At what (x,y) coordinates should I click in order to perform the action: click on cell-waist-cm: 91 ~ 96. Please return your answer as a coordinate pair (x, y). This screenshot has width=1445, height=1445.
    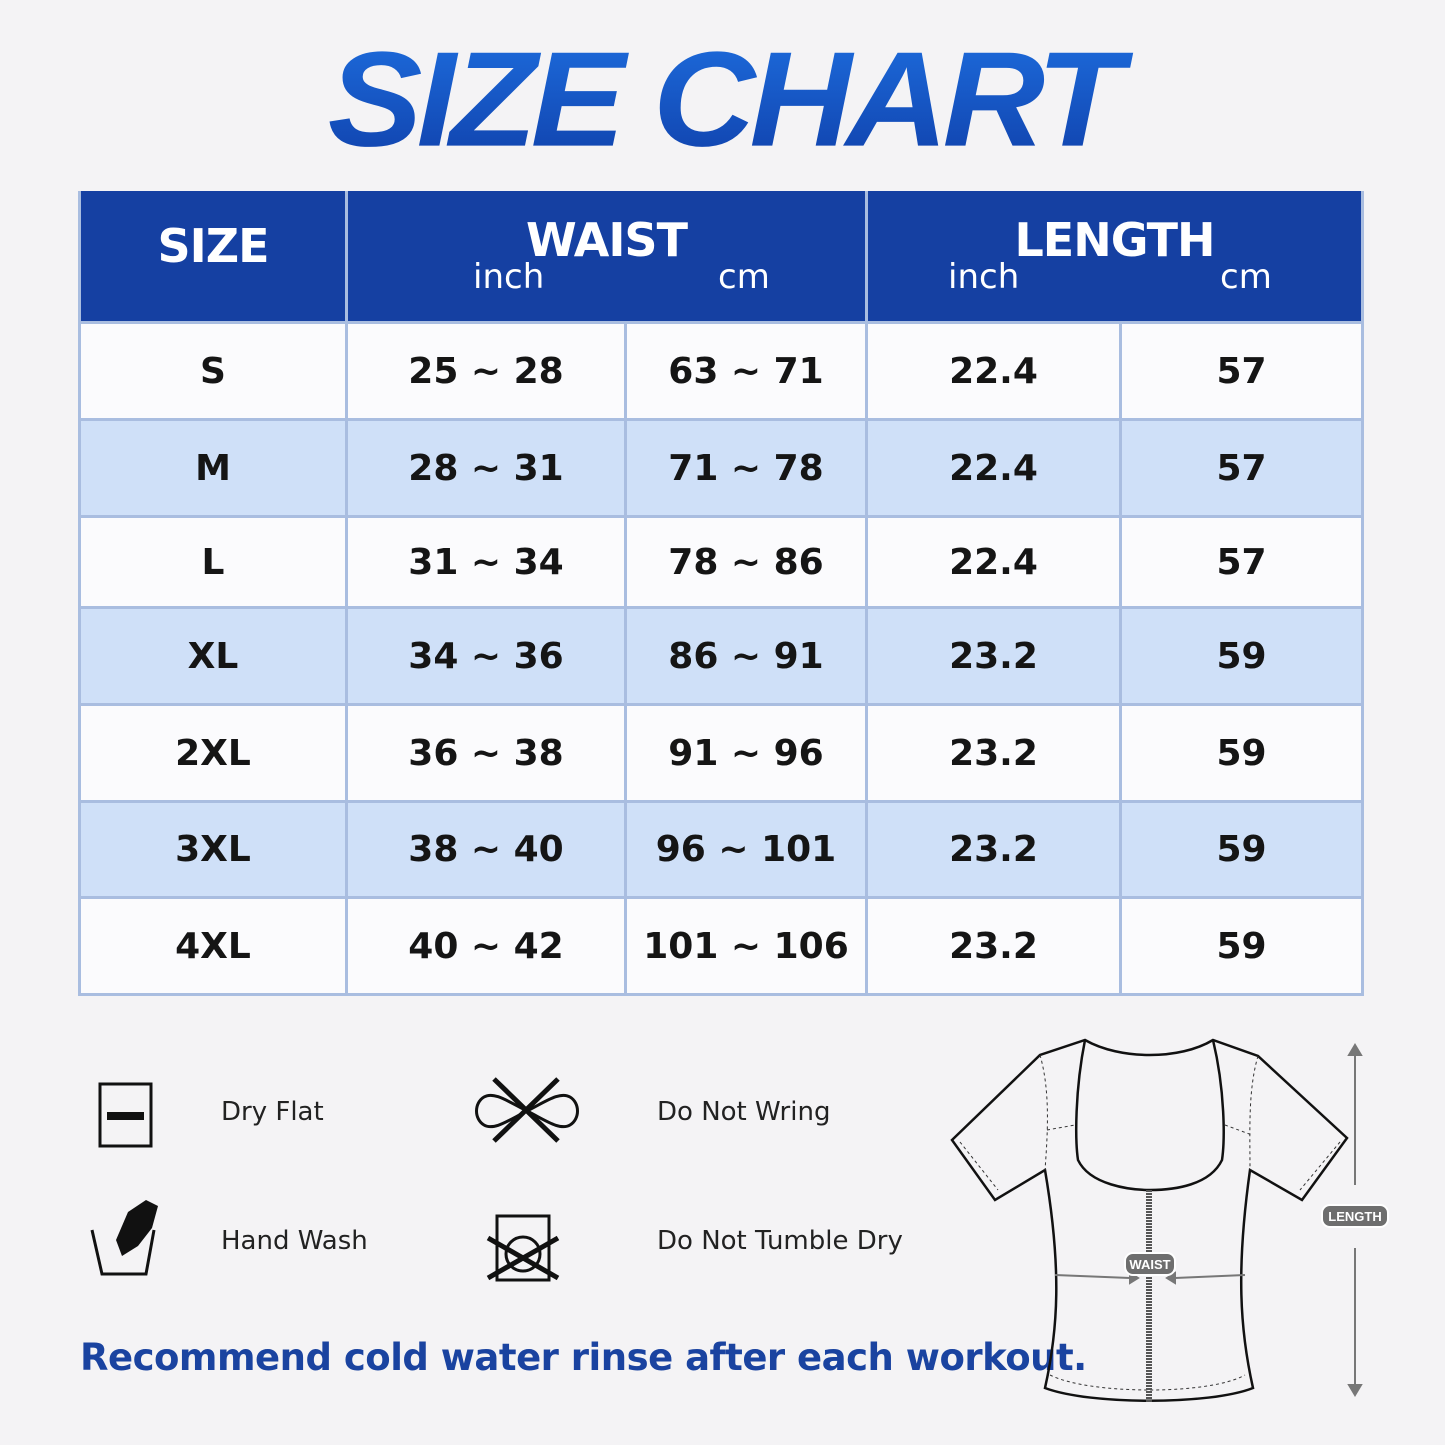
    Looking at the image, I should click on (746, 753).